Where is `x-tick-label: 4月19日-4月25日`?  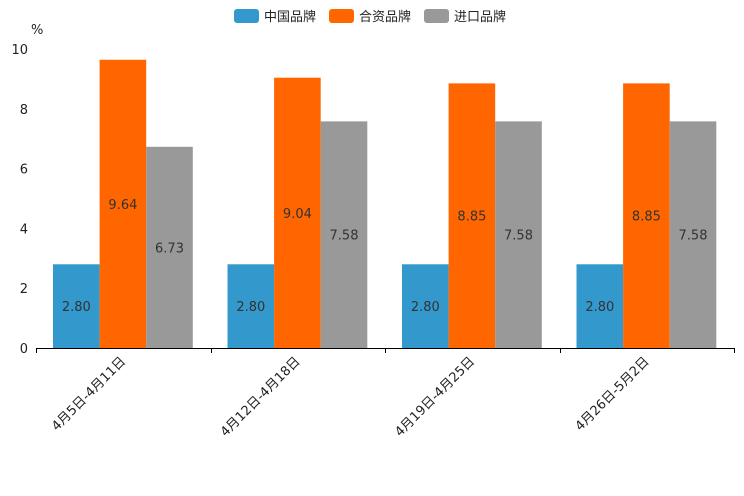 x-tick-label: 4月19日-4月25日 is located at coordinates (435, 397).